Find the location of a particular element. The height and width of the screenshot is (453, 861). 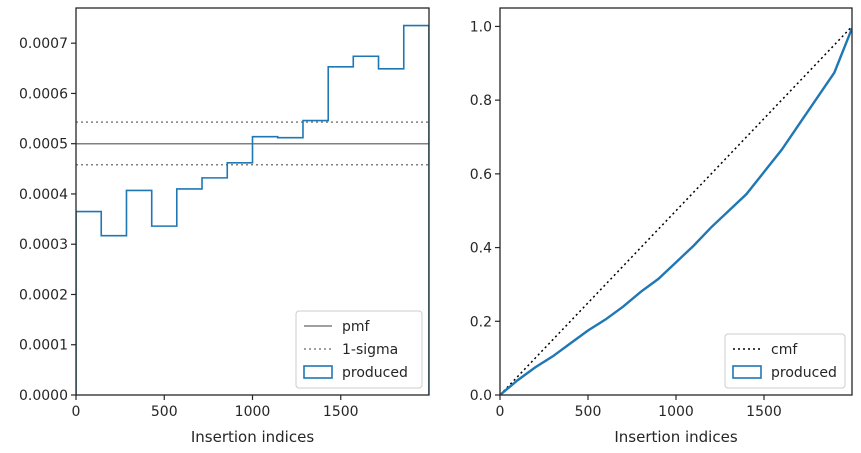

y-tick-label: 0.2 is located at coordinates (481, 322).